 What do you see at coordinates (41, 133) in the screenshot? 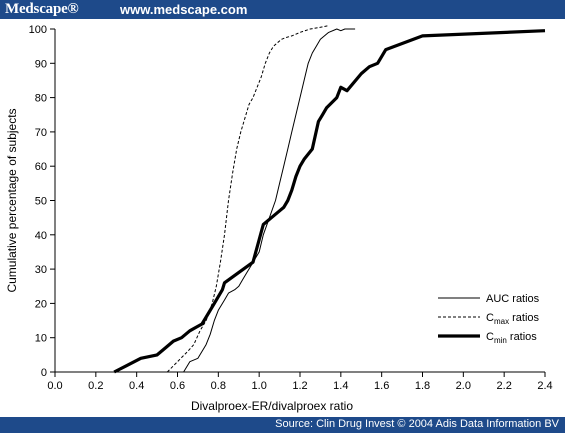
I see `y-tick-label: 70` at bounding box center [41, 133].